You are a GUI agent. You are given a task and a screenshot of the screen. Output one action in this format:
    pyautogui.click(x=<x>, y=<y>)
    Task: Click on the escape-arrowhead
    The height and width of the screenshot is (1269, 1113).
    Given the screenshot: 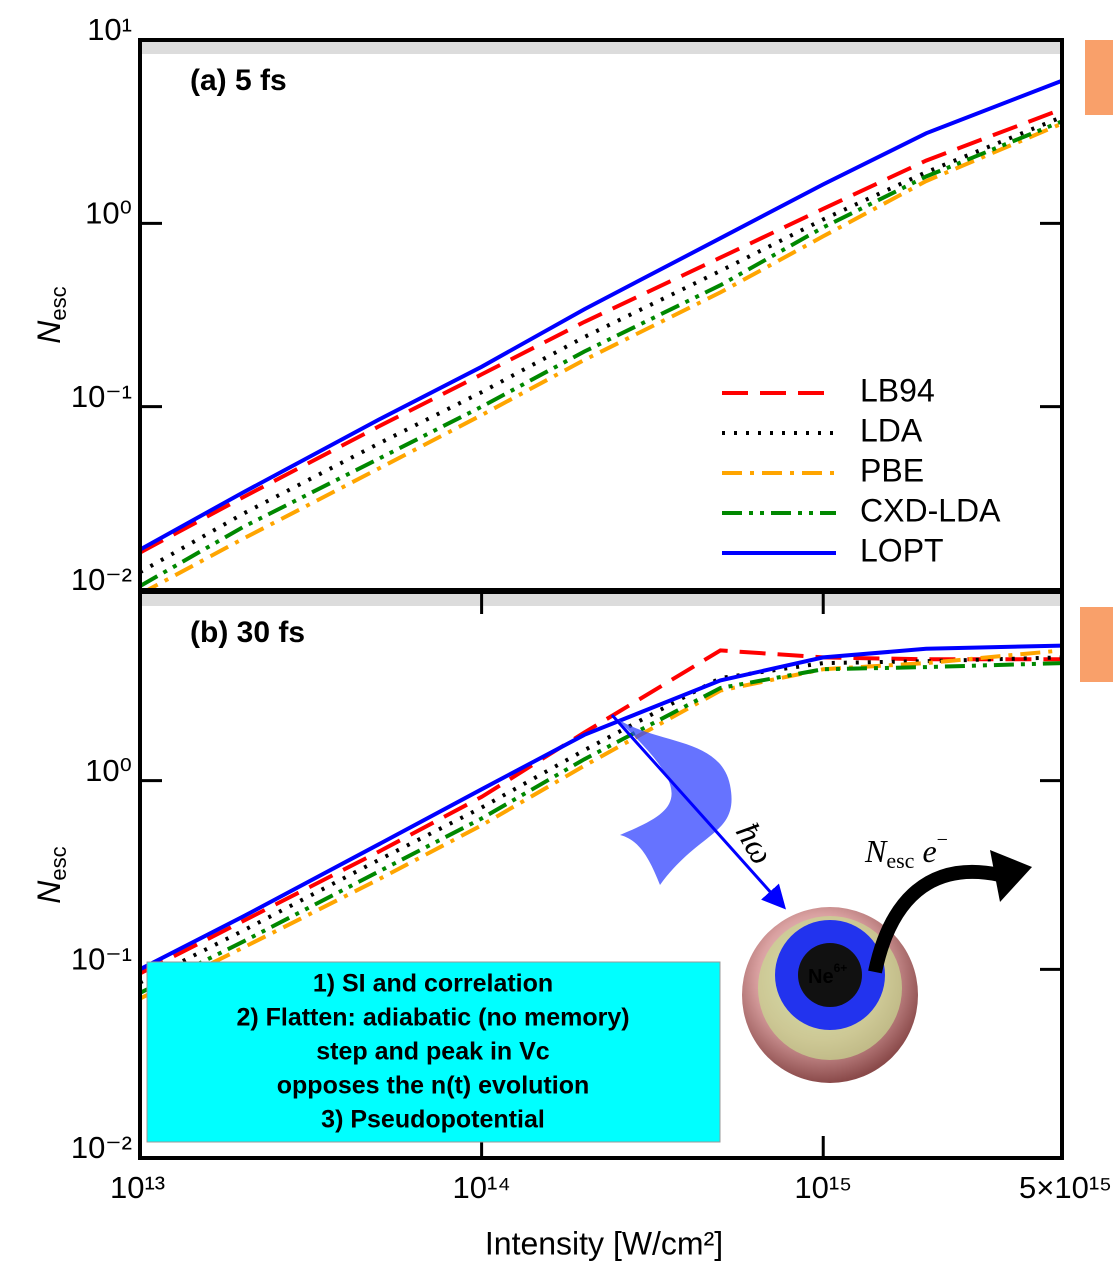 What is the action you would take?
    pyautogui.click(x=1011, y=876)
    